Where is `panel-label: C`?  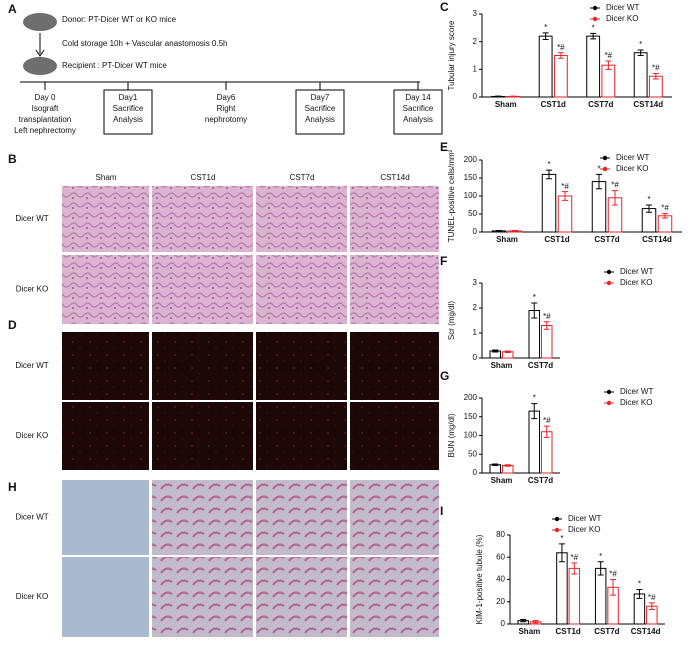
panel-label: C is located at coordinates (444, 7).